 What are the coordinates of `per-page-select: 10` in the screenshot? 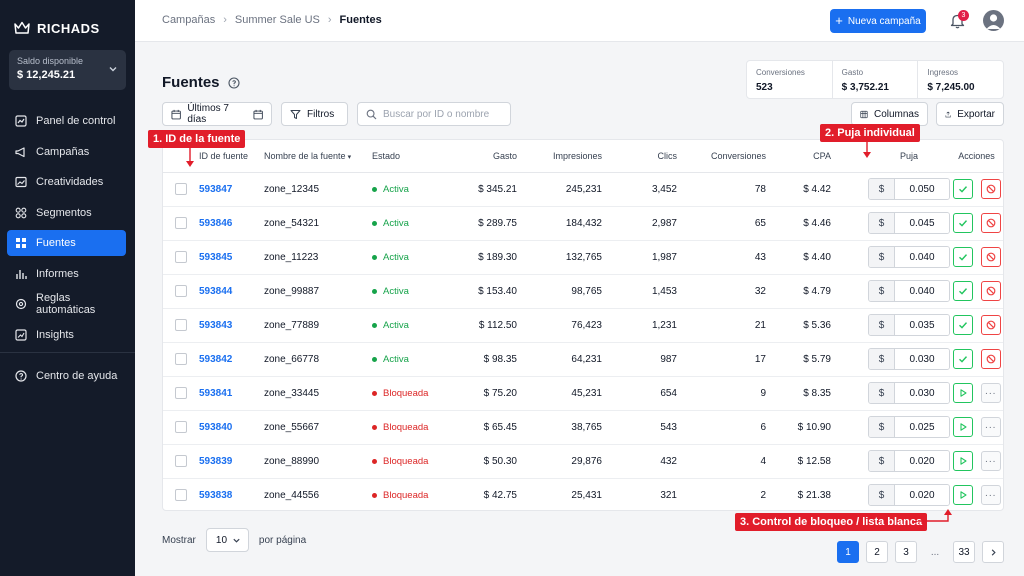 It's located at (227, 540).